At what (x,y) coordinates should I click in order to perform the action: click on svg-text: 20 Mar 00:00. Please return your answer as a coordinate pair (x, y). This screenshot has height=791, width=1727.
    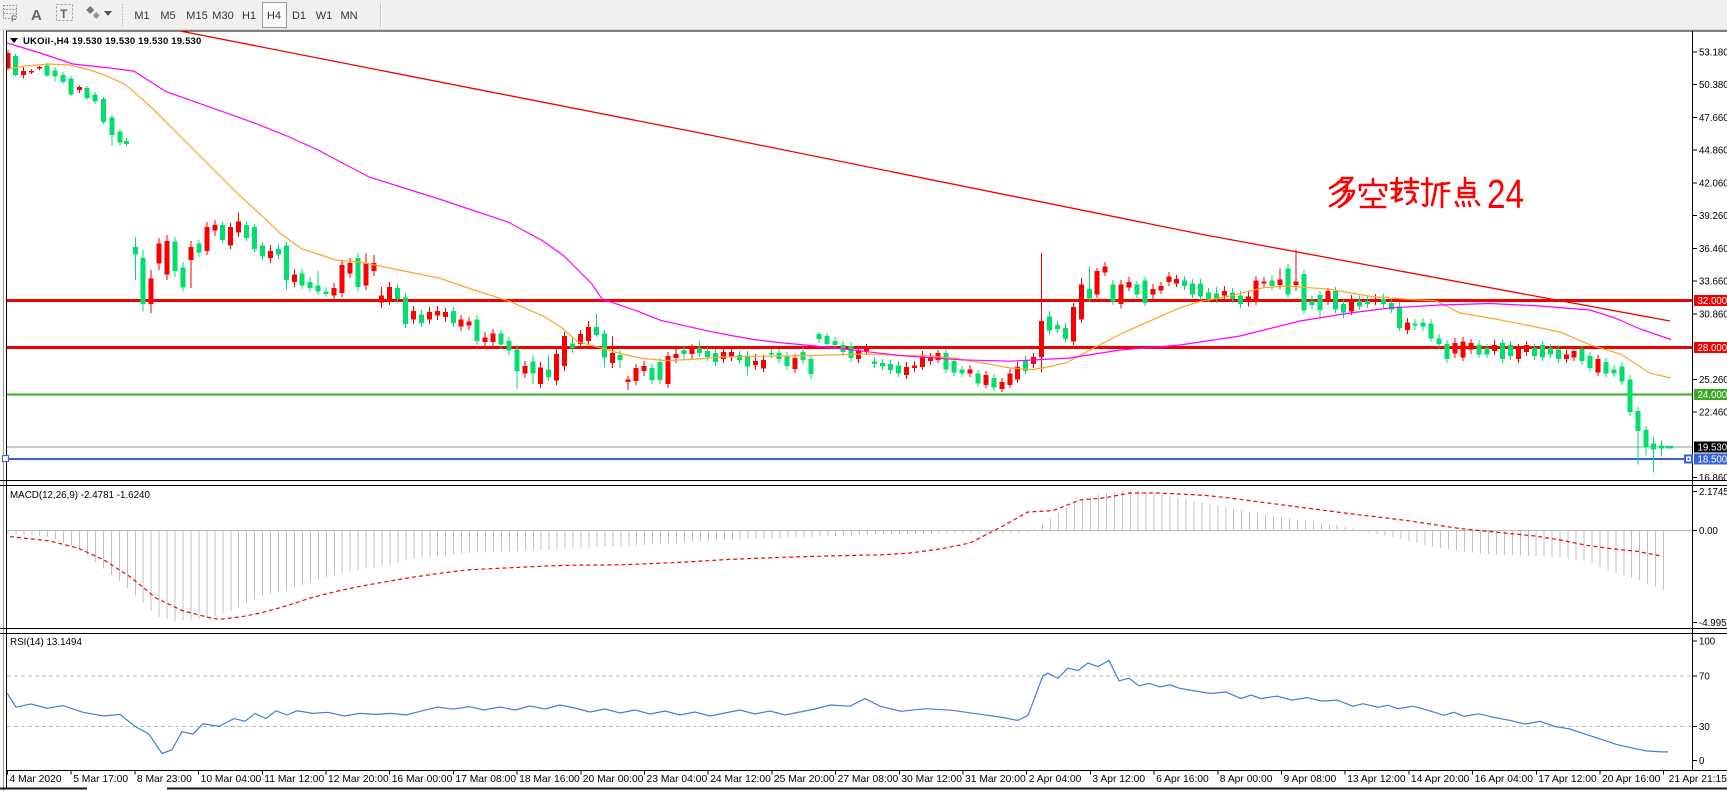
    Looking at the image, I should click on (613, 779).